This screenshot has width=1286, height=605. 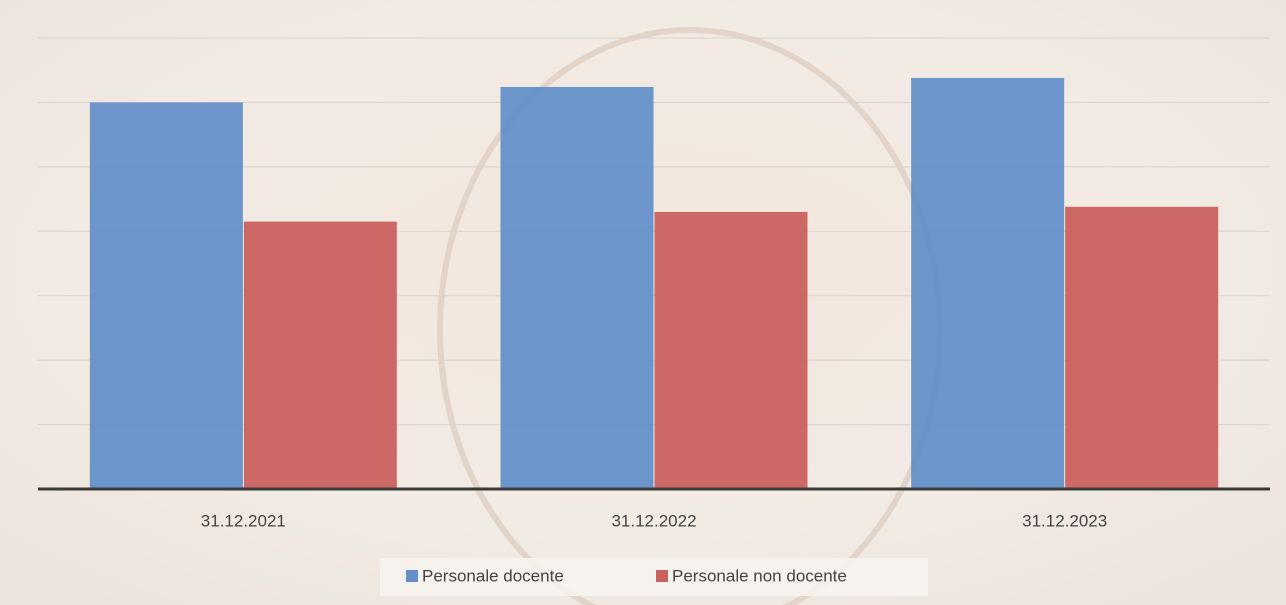 I want to click on x-tick-label: 31.12.2022, so click(x=653, y=520).